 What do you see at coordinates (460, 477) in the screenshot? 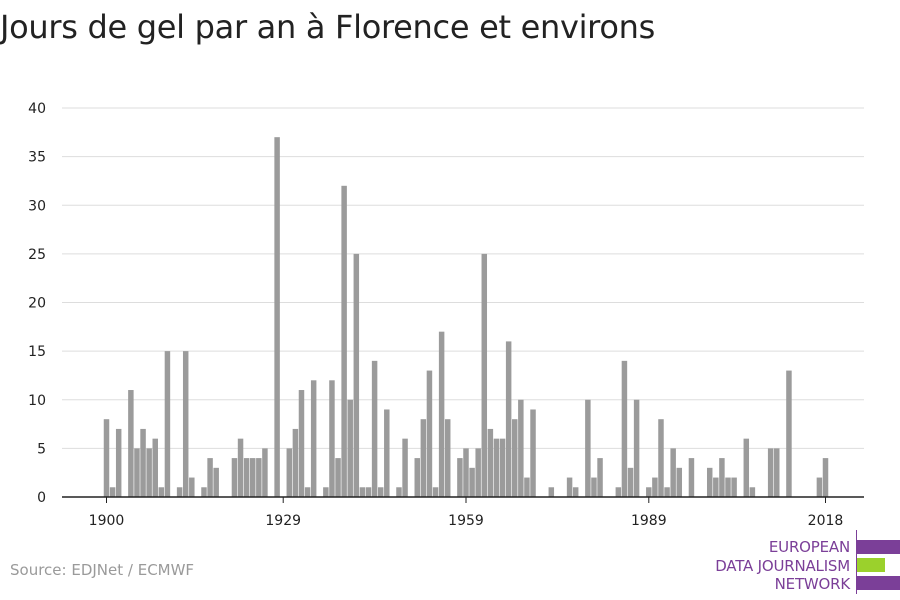
I see `bar-1958` at bounding box center [460, 477].